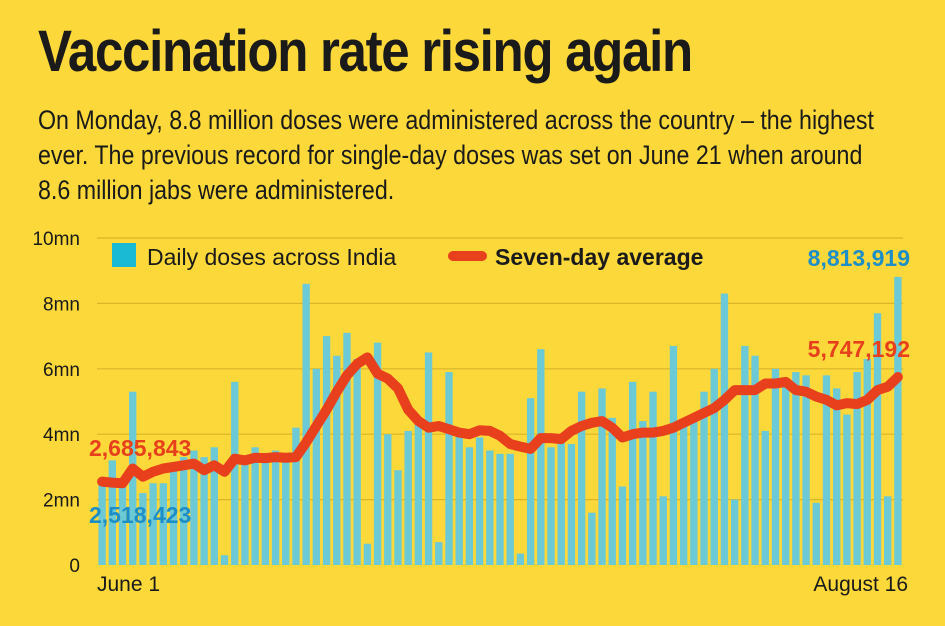 The width and height of the screenshot is (945, 626). What do you see at coordinates (128, 584) in the screenshot?
I see `x-axis-start-label: June 1` at bounding box center [128, 584].